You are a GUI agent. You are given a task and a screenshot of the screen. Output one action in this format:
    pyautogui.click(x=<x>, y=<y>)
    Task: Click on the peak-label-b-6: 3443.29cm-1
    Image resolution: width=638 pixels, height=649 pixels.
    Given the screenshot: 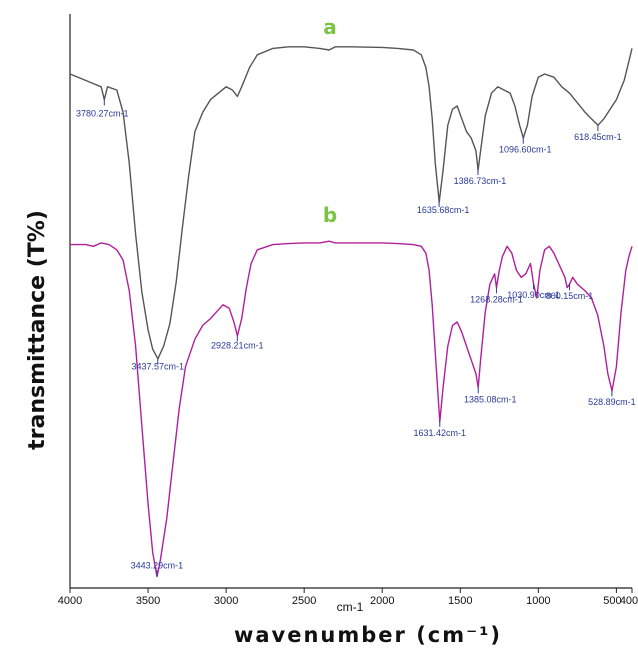 What is the action you would take?
    pyautogui.click(x=157, y=565)
    